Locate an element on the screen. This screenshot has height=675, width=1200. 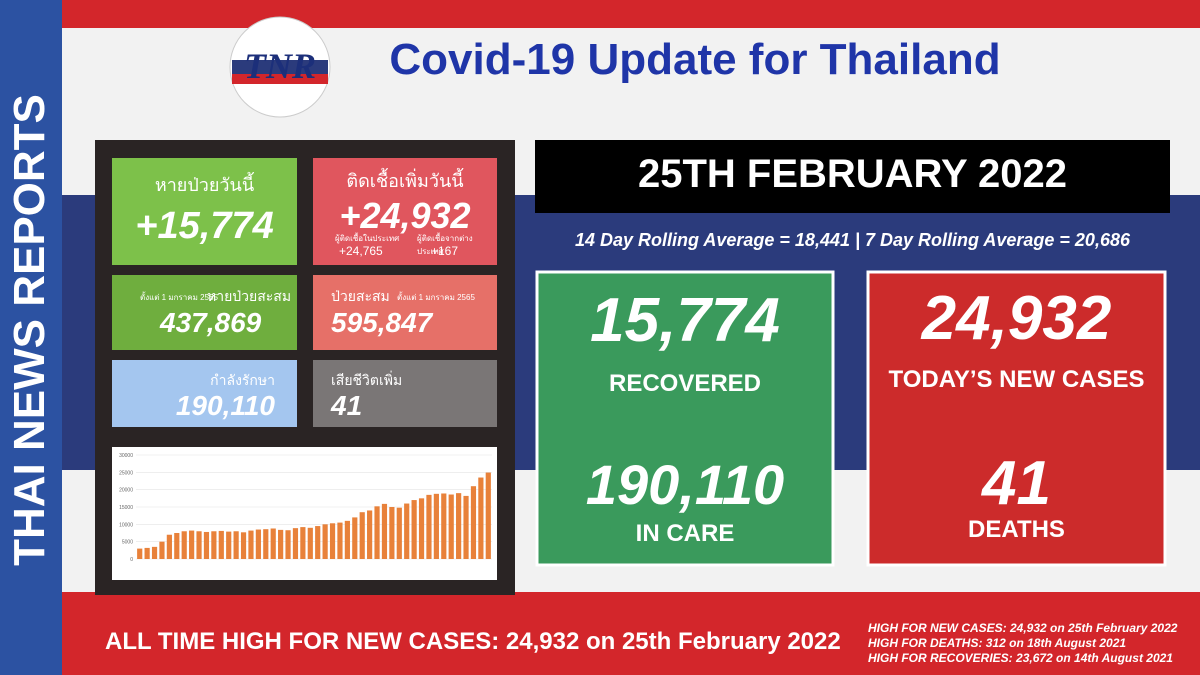
tile: กำลังรักษา 190,110 is located at coordinates (204, 393).